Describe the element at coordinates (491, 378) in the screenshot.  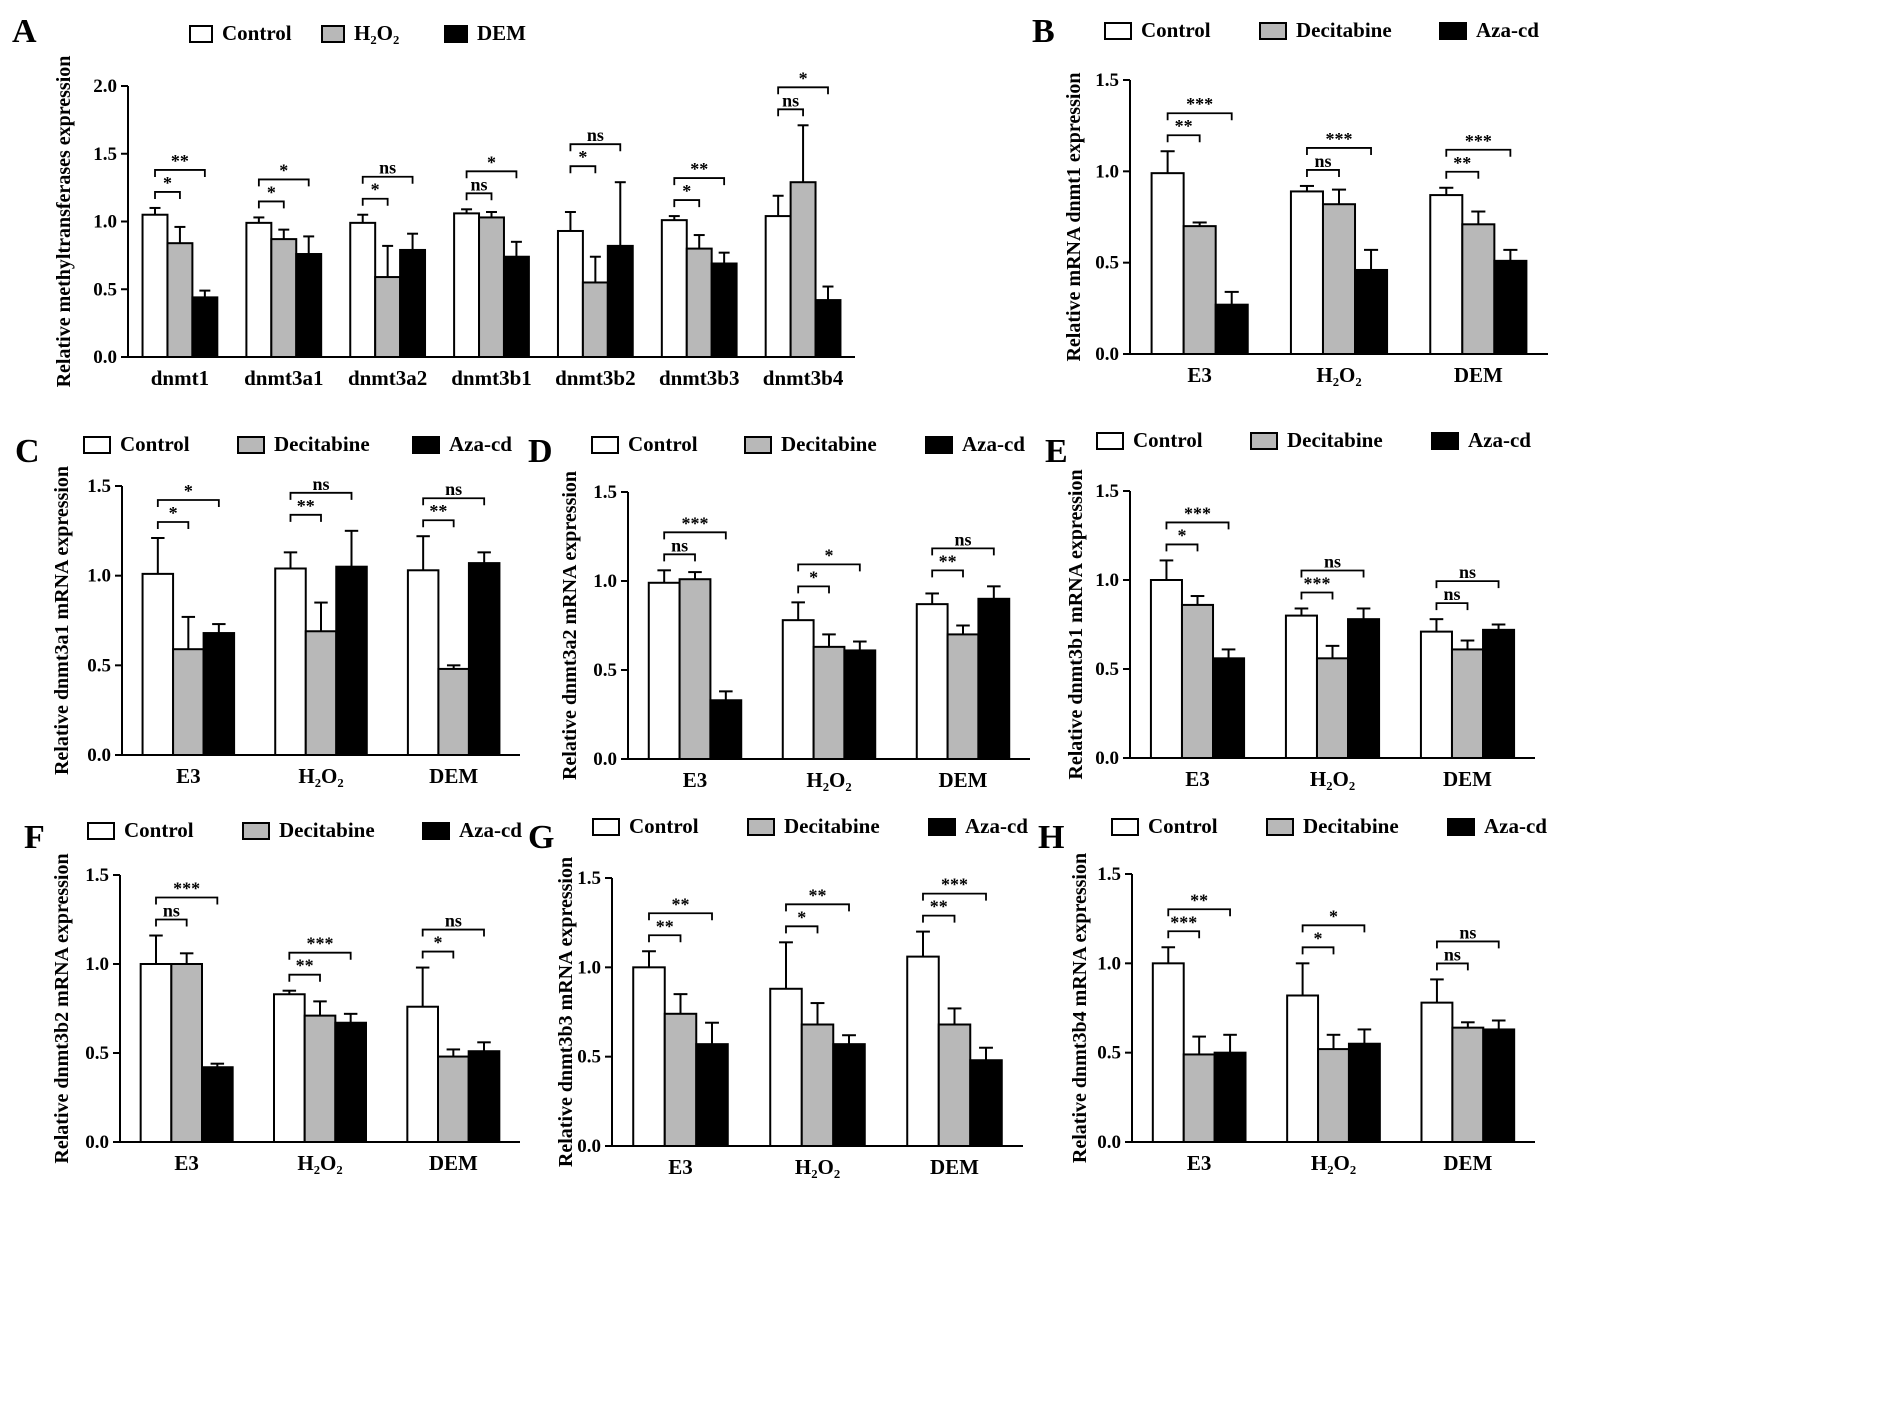
I see `x-category-label: dnmt3b1` at that location.